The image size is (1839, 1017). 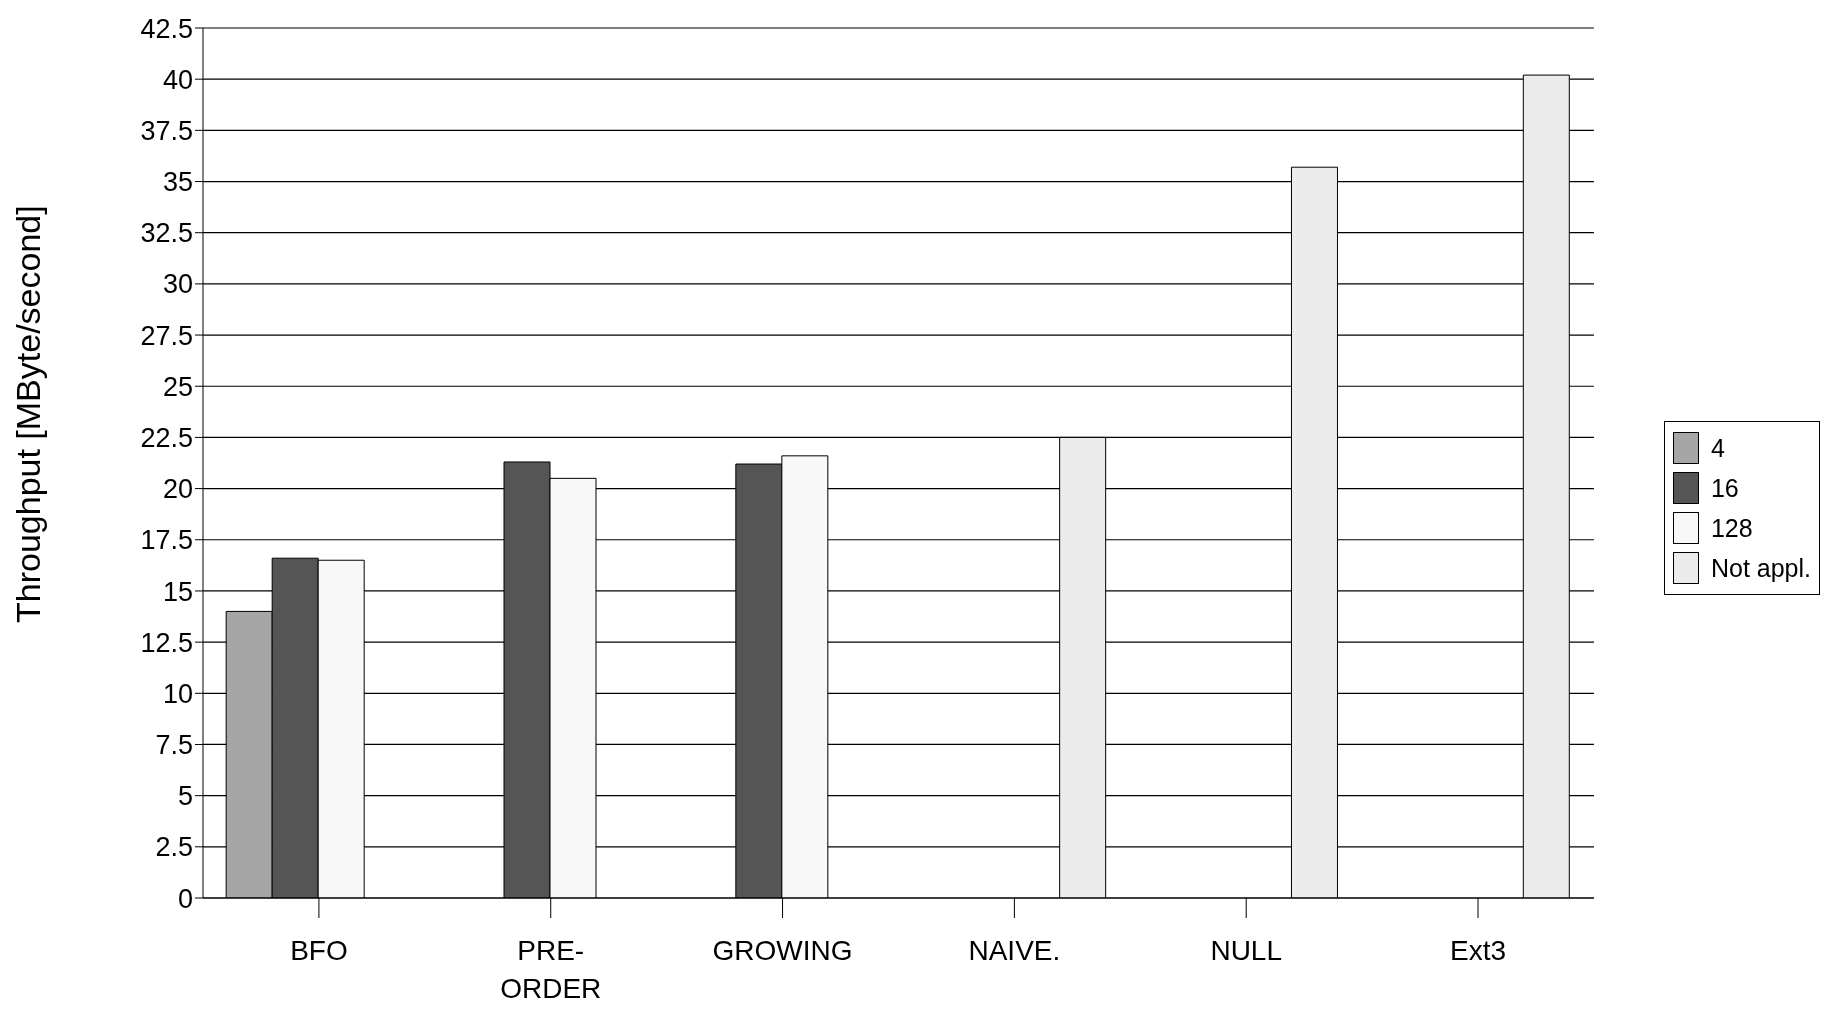 I want to click on x-tick-label: NAIVE., so click(x=1014, y=950).